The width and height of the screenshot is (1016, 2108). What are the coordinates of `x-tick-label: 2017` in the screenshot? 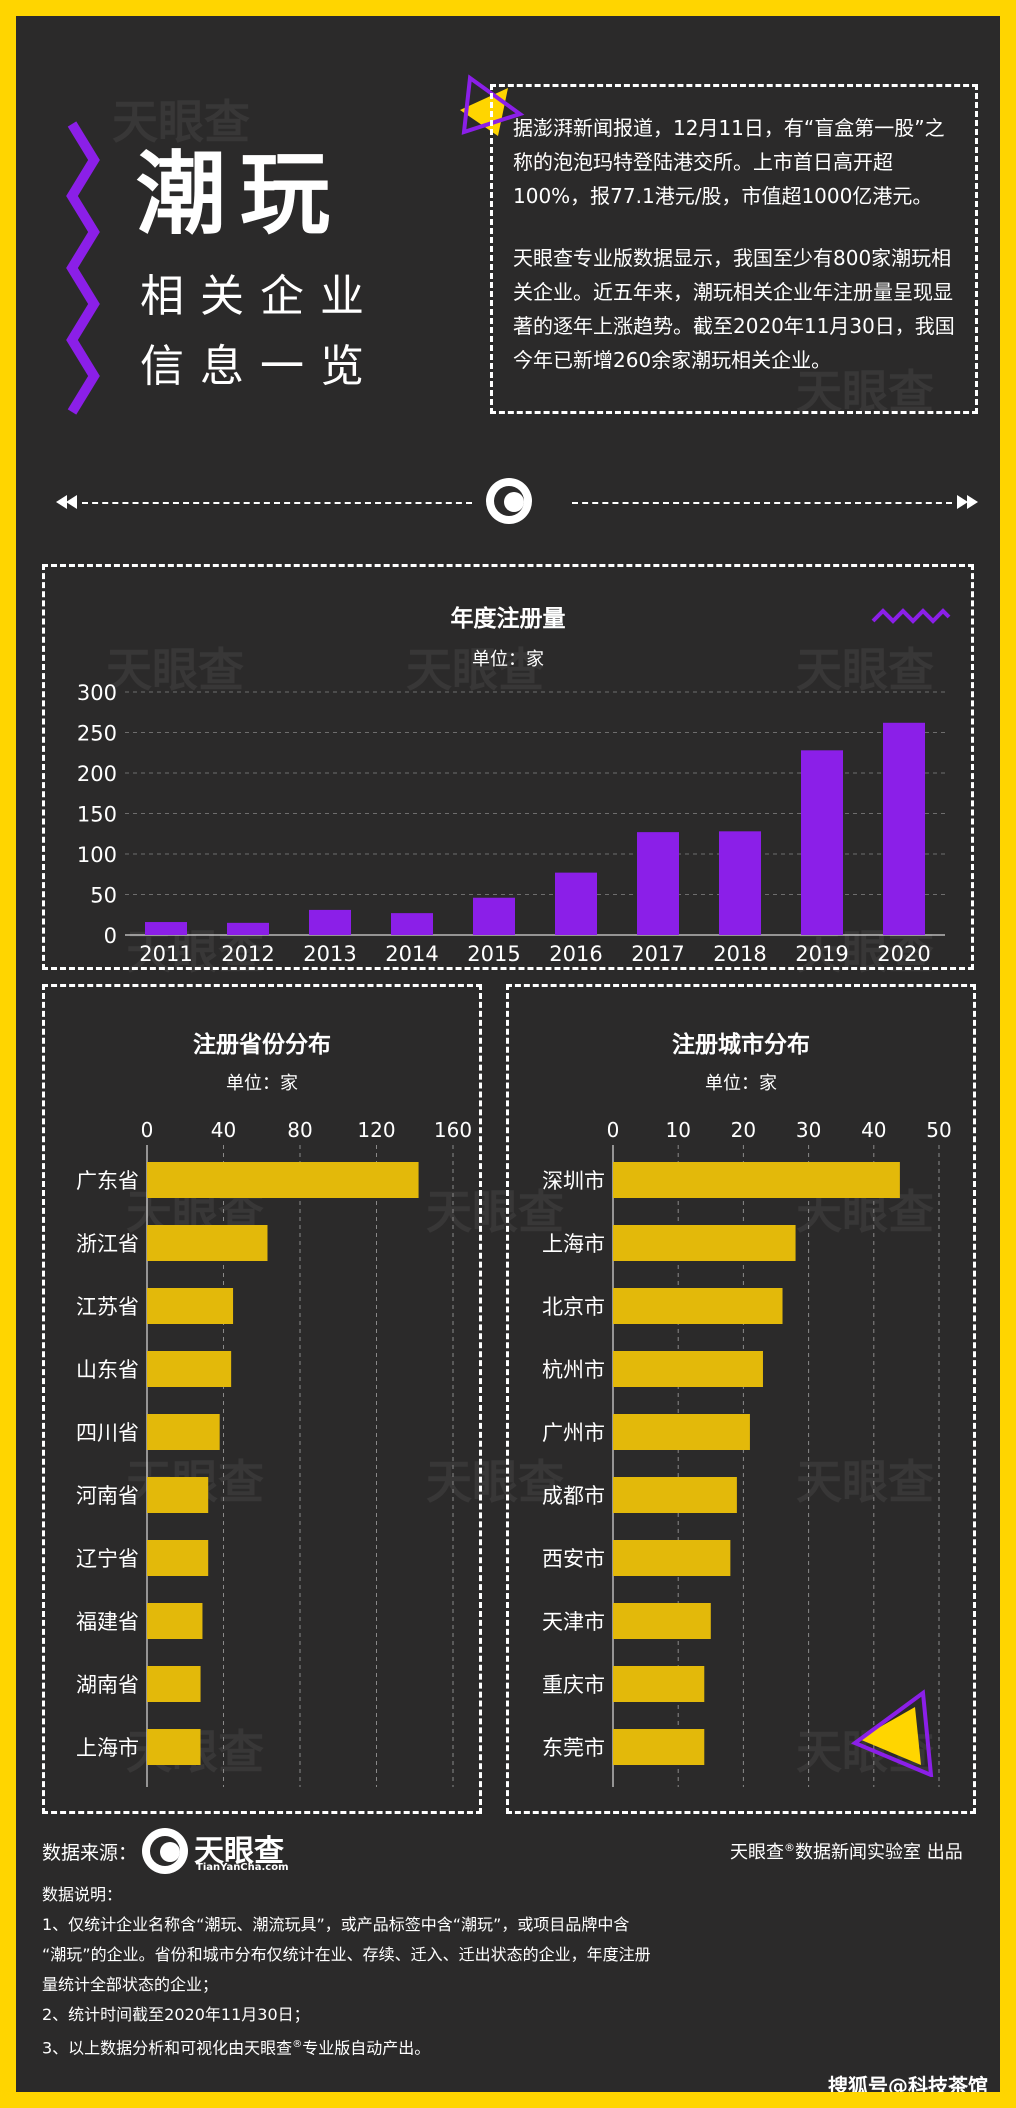 It's located at (657, 954).